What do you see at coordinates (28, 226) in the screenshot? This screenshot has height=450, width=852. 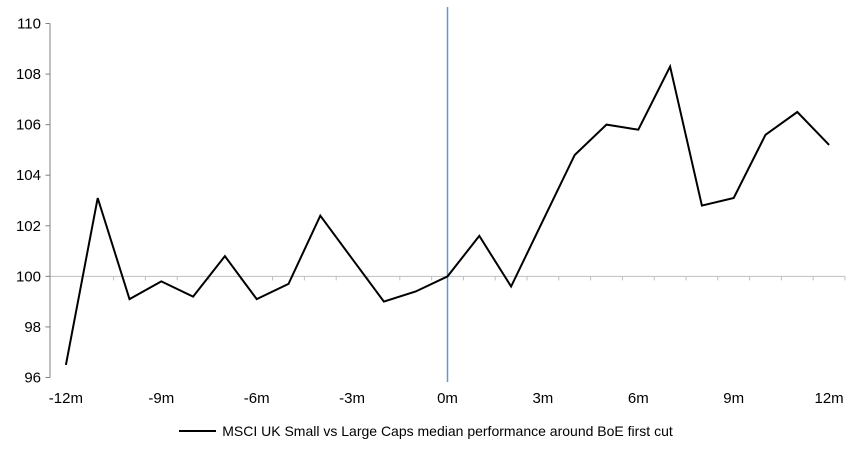 I see `y-tick-label: 102` at bounding box center [28, 226].